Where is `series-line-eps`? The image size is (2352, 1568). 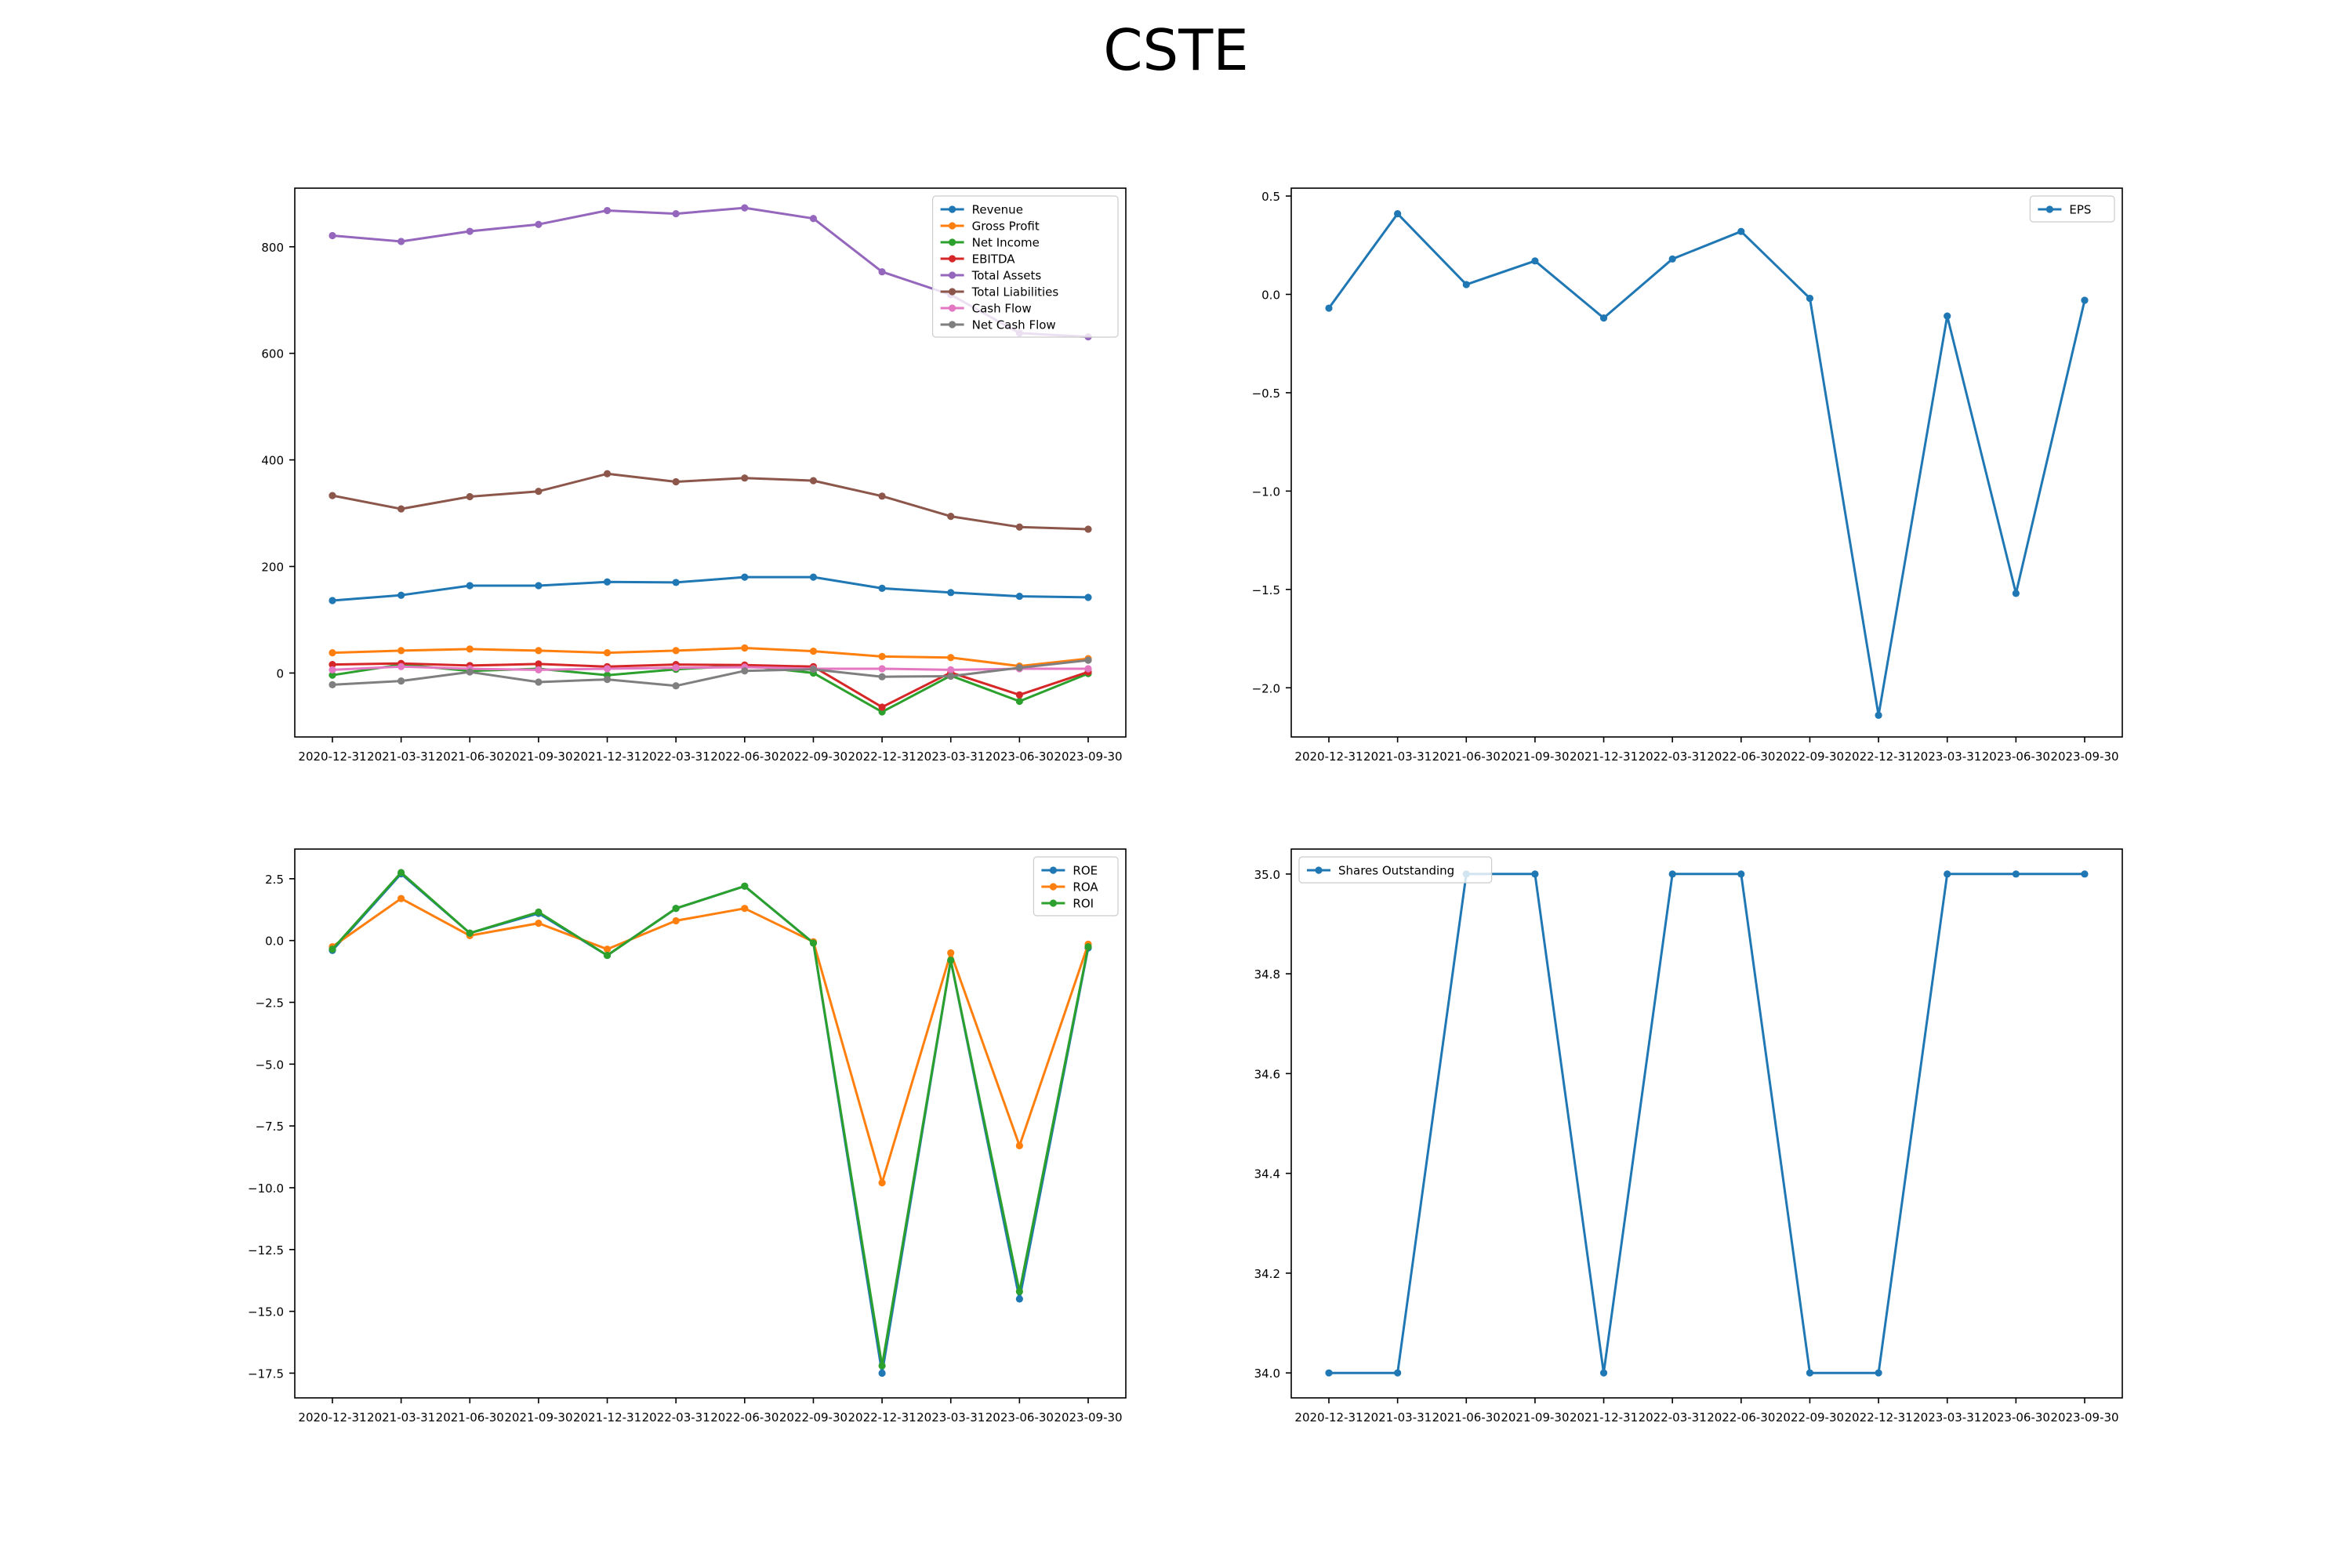
series-line-eps is located at coordinates (1706, 464).